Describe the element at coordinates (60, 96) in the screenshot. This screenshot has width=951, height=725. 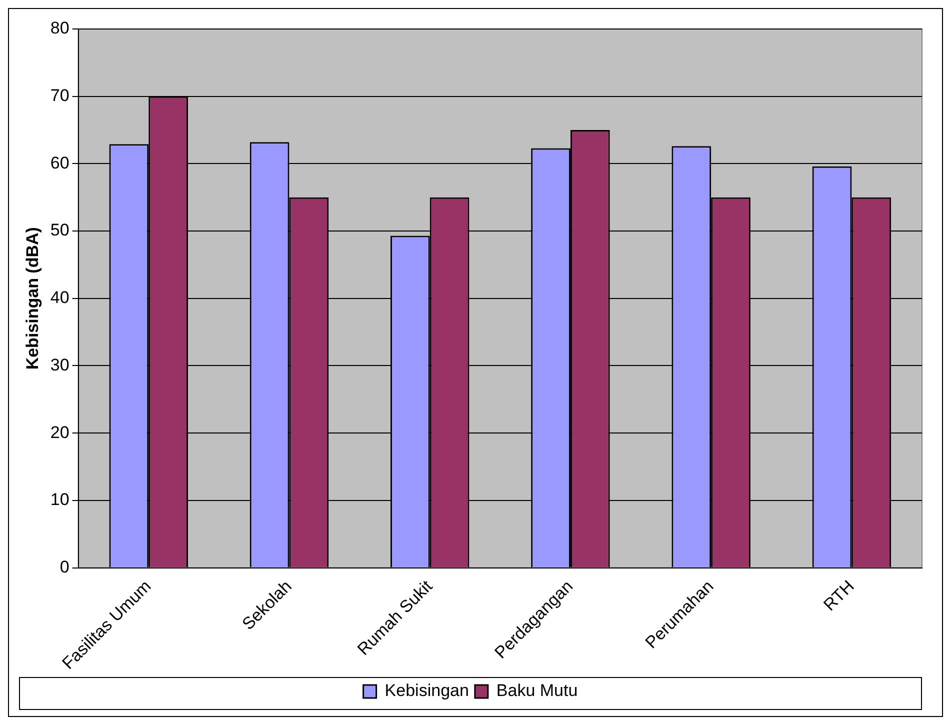
I see `y-tick-label: 70` at that location.